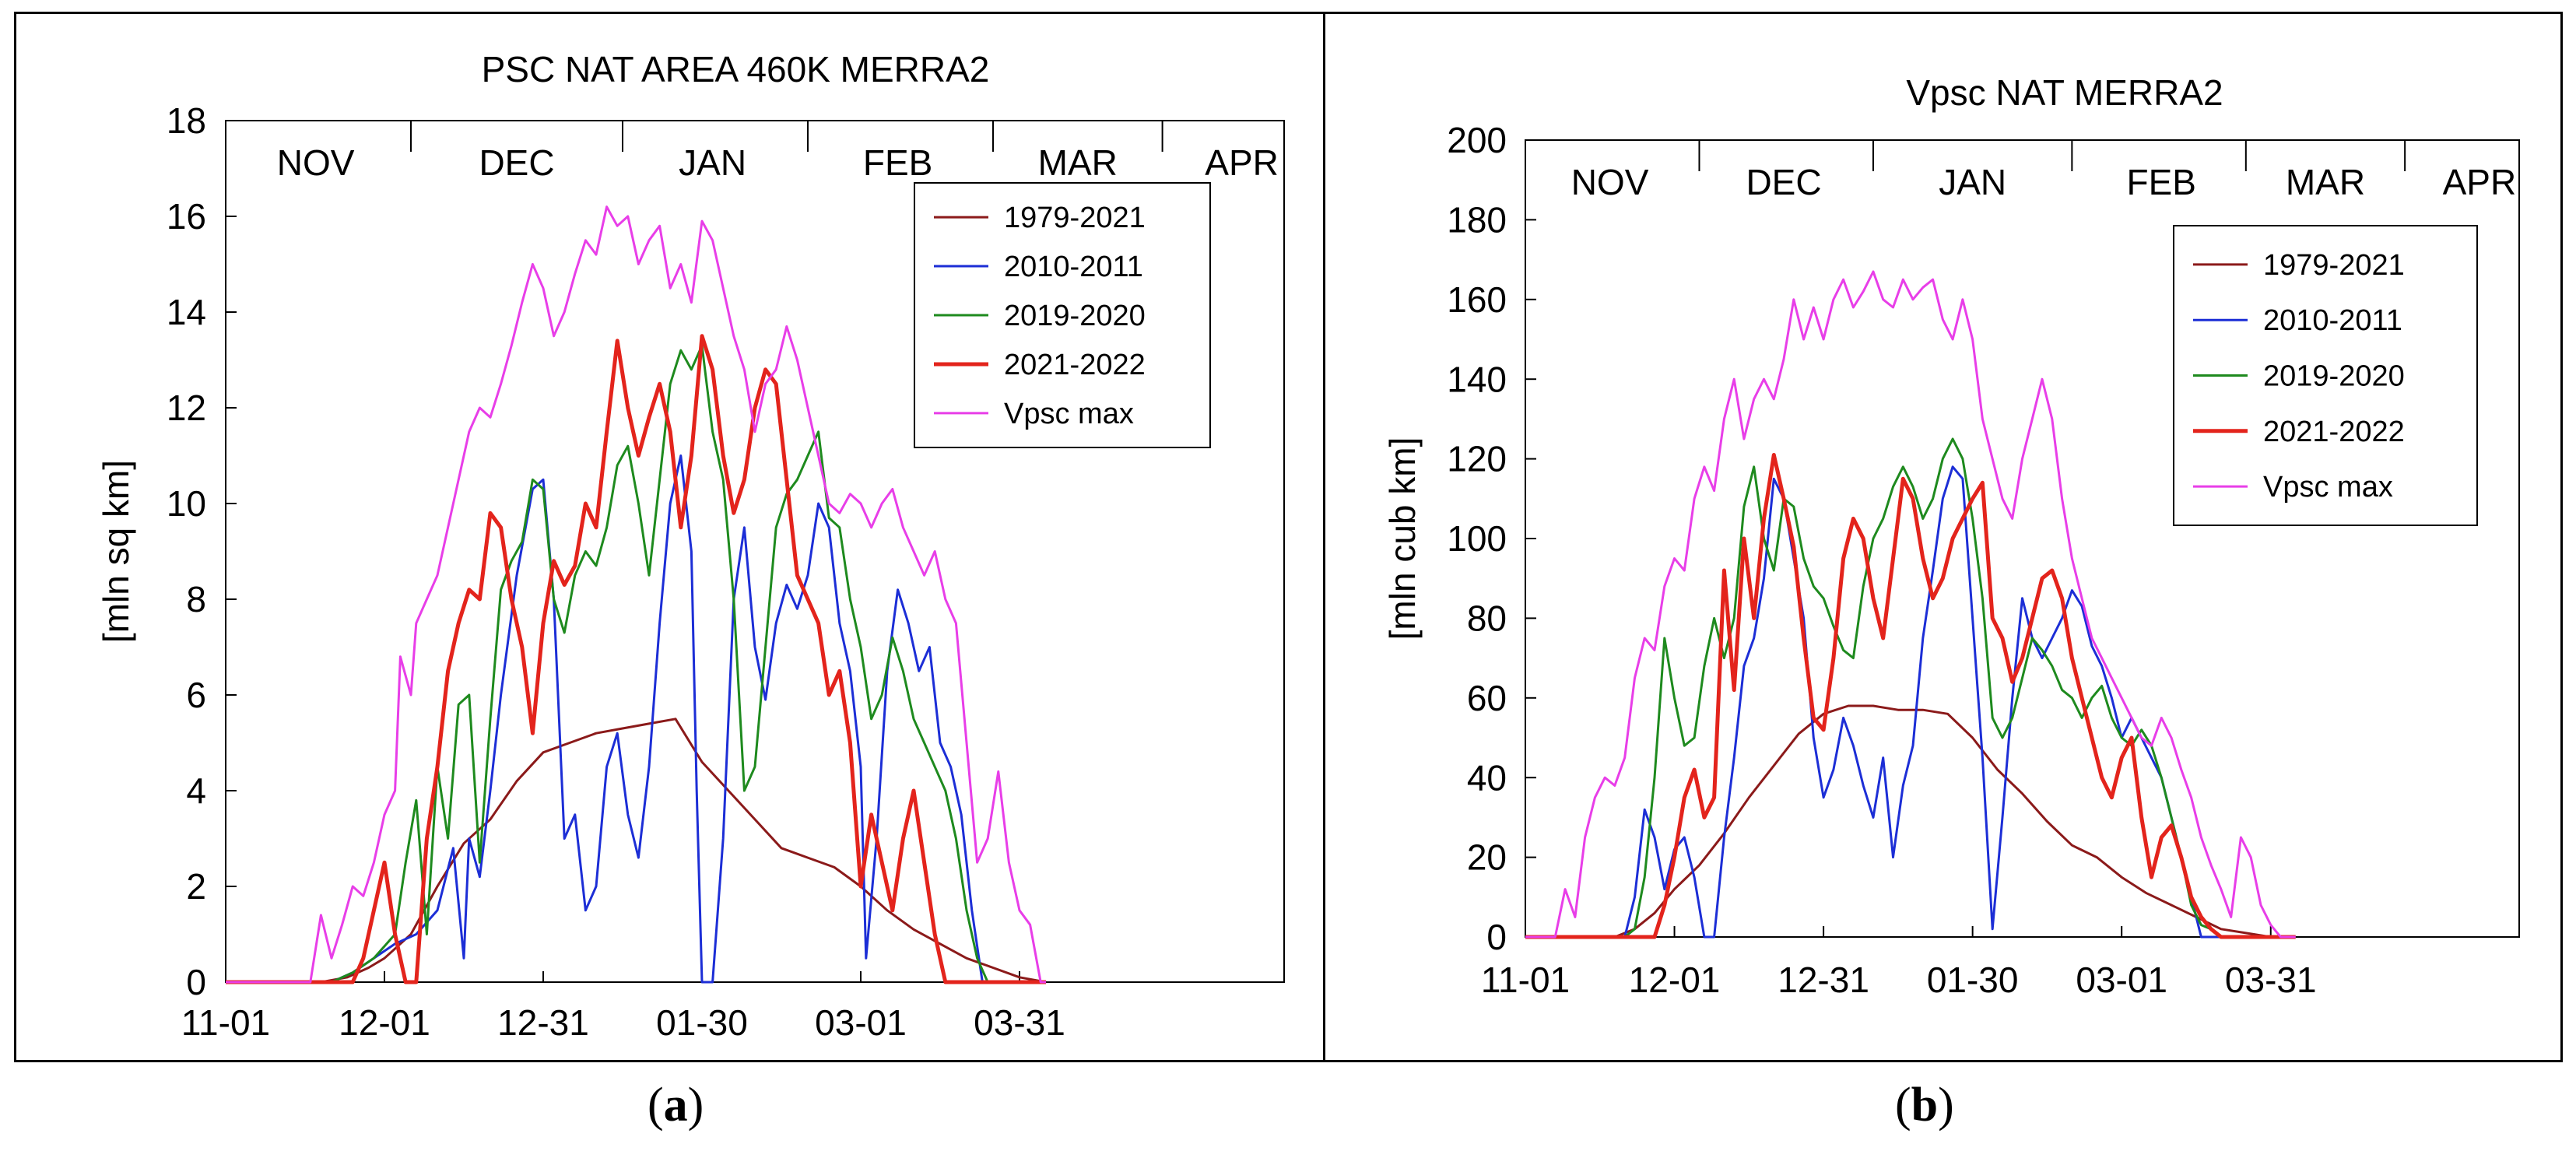  I want to click on y-tick-label-6: 6, so click(196, 695).